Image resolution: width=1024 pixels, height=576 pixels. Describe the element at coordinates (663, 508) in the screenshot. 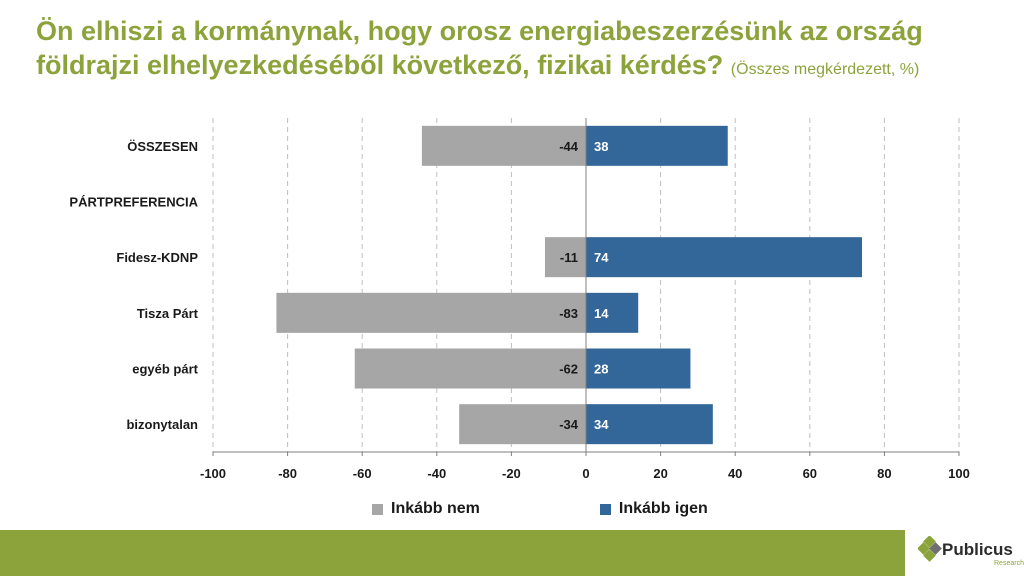

I see `legend-label-yes: Inkább igen` at that location.